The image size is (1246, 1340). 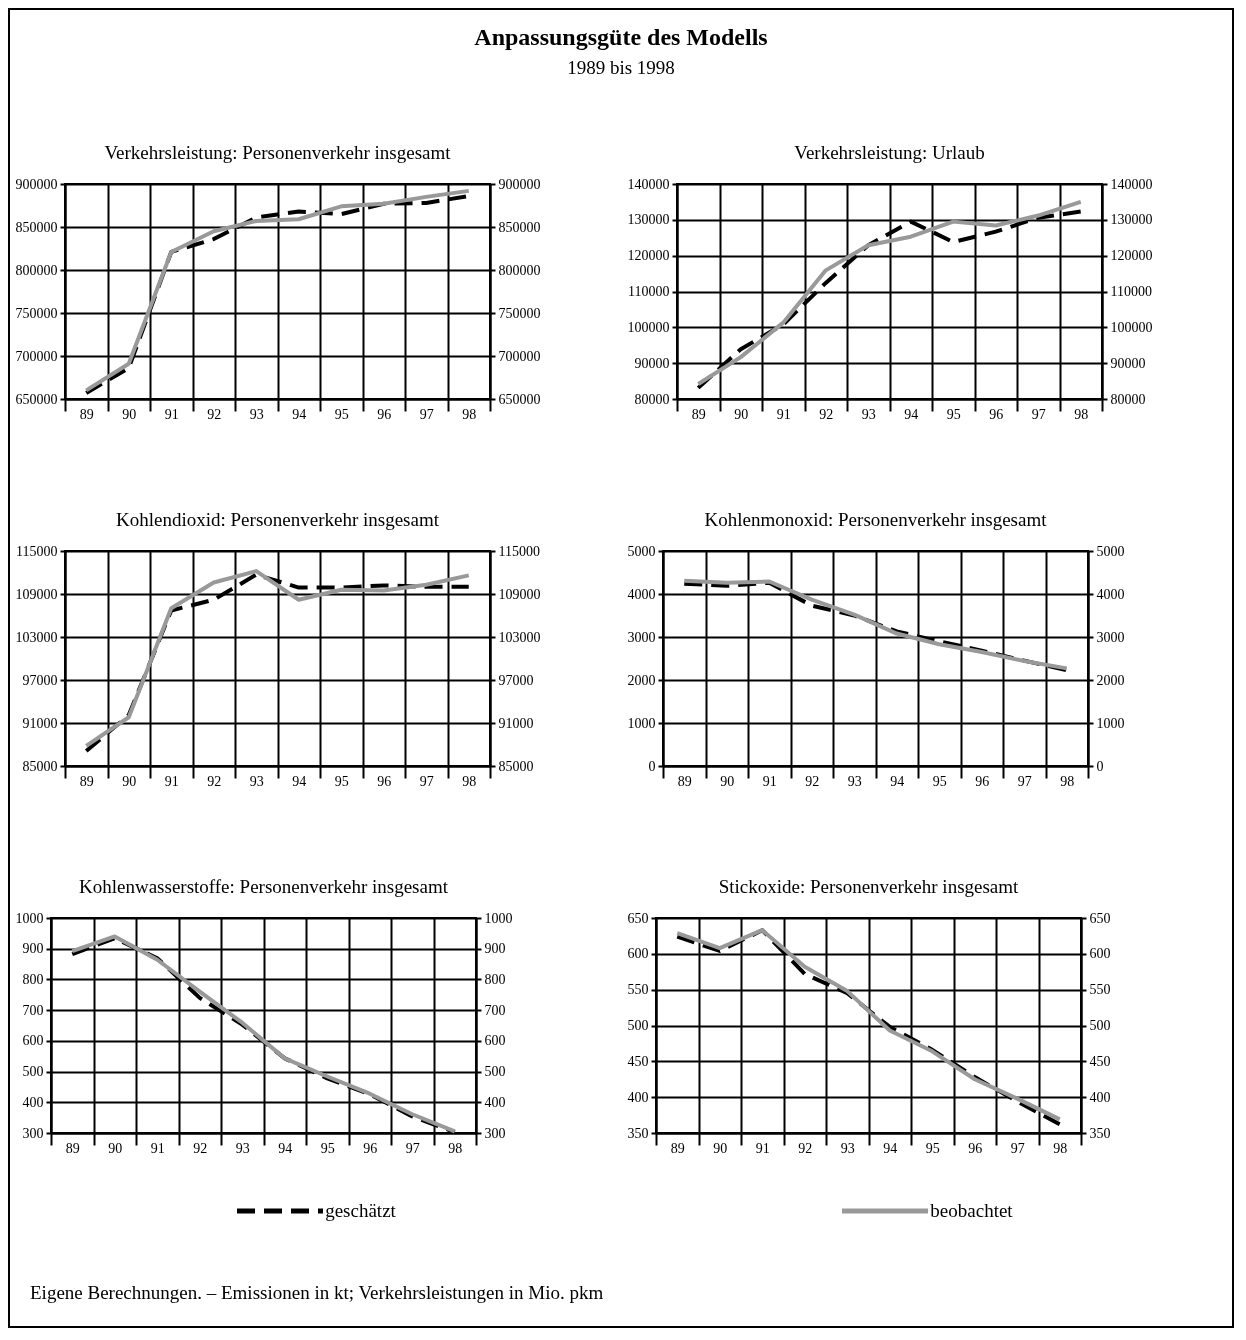 What do you see at coordinates (648, 256) in the screenshot?
I see `y-tick-label: 120000` at bounding box center [648, 256].